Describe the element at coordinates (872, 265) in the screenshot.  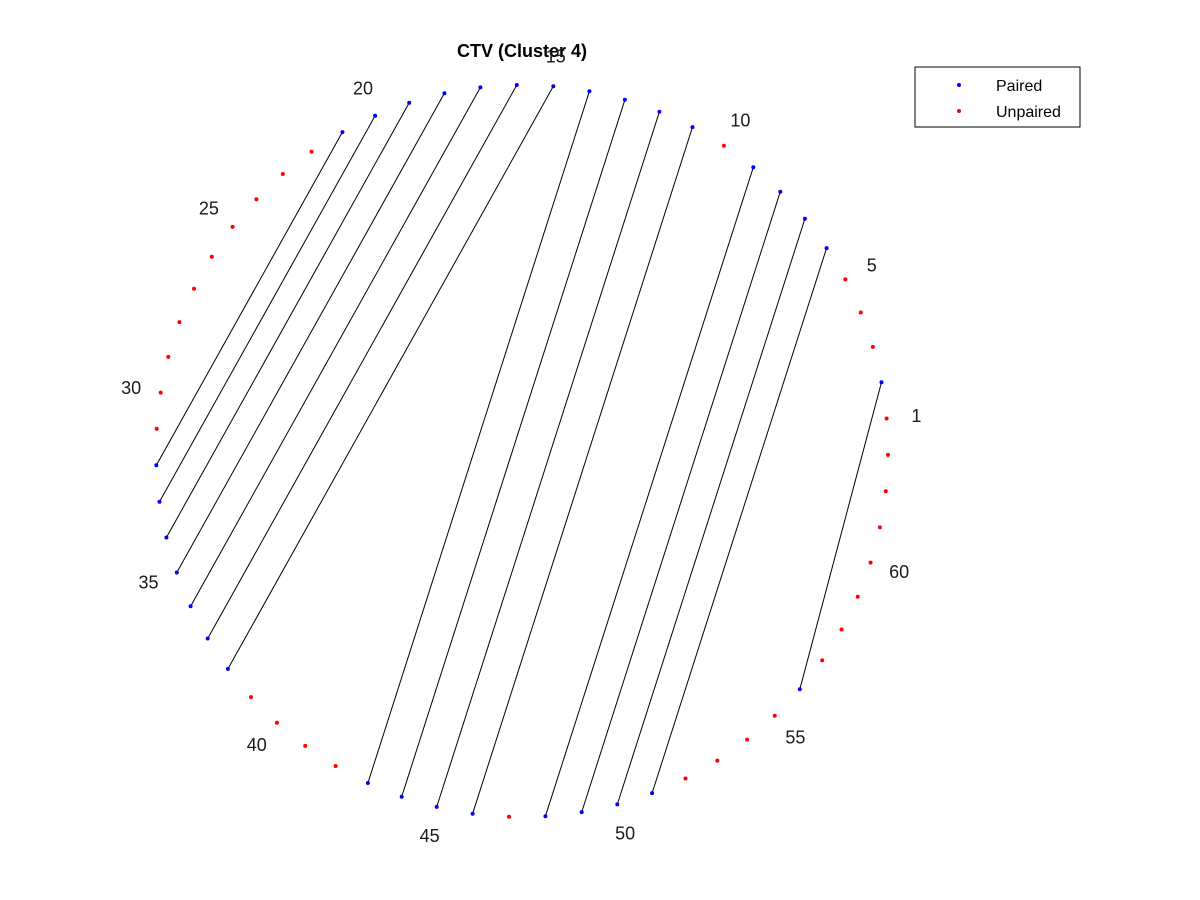
I see `position-label-5: 5` at that location.